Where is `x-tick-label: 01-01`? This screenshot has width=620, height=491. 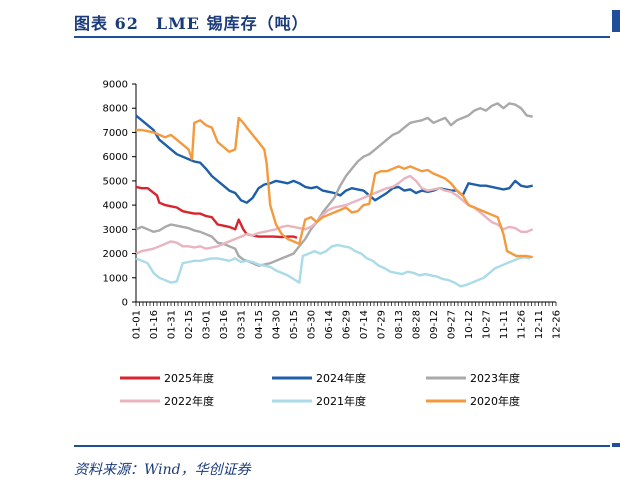
x-tick-label: 01-01 is located at coordinates (137, 324).